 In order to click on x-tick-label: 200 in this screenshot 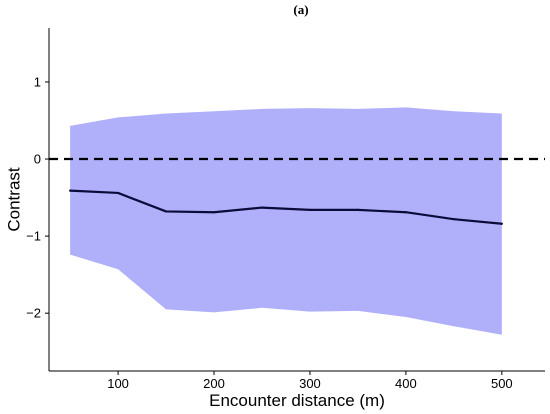, I will do `click(214, 383)`.